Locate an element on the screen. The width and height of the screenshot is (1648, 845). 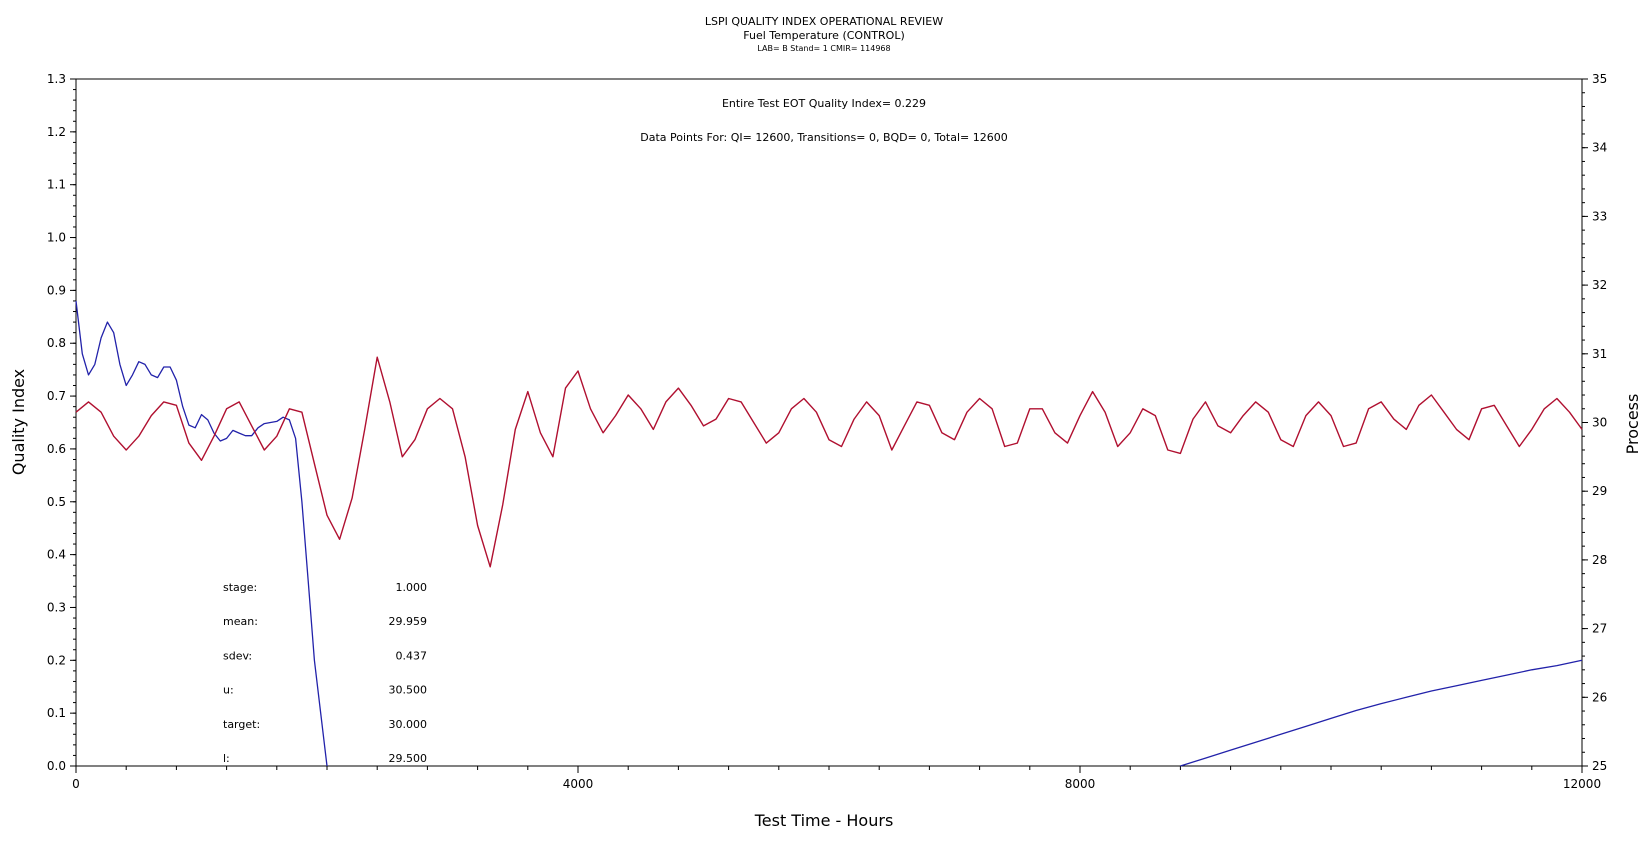
x-axis-label: Test Time - Hours is located at coordinates (824, 820).